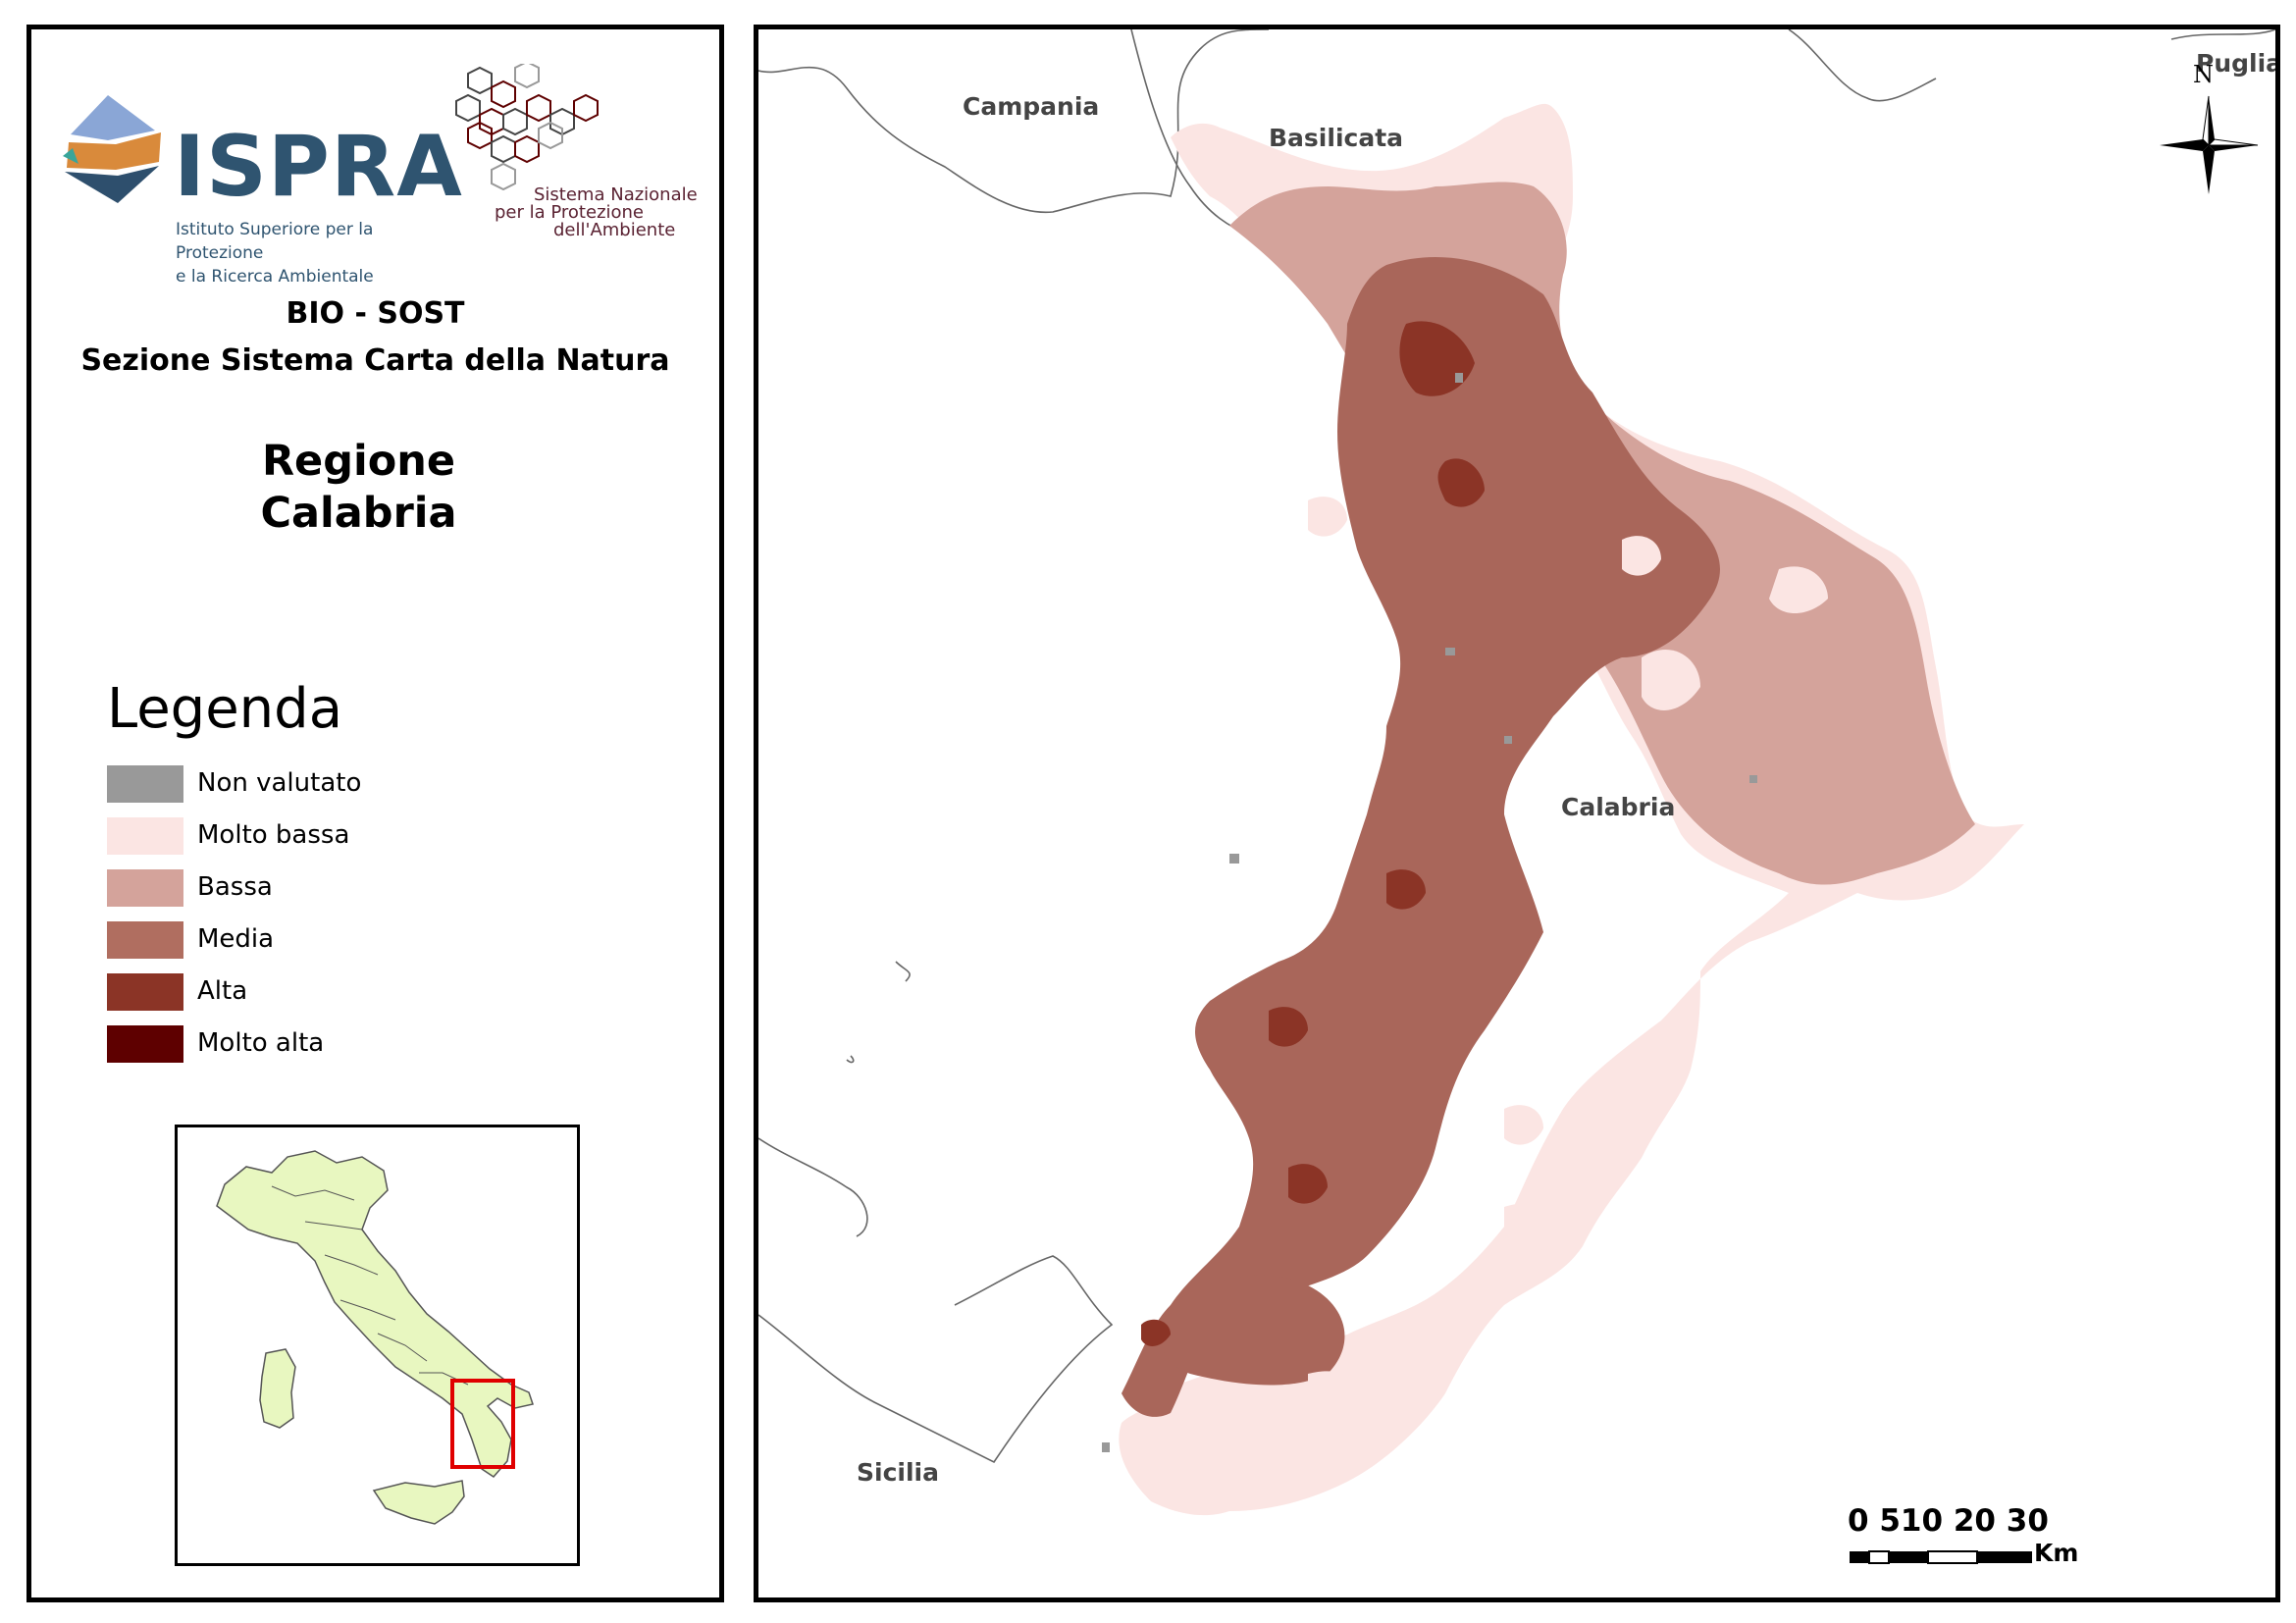 Image resolution: width=2296 pixels, height=1623 pixels. What do you see at coordinates (235, 887) in the screenshot?
I see `legend-label: Bassa` at bounding box center [235, 887].